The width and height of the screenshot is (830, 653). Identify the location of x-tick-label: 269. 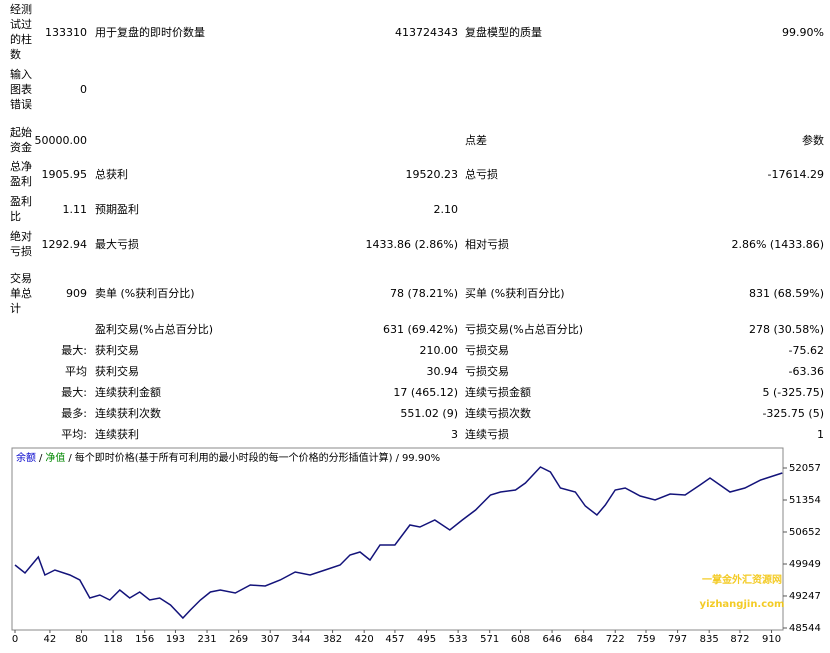
(238, 639).